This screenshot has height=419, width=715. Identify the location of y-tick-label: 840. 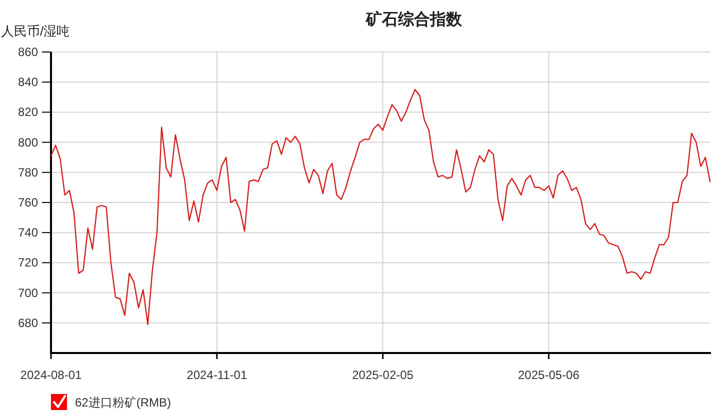
(28, 82).